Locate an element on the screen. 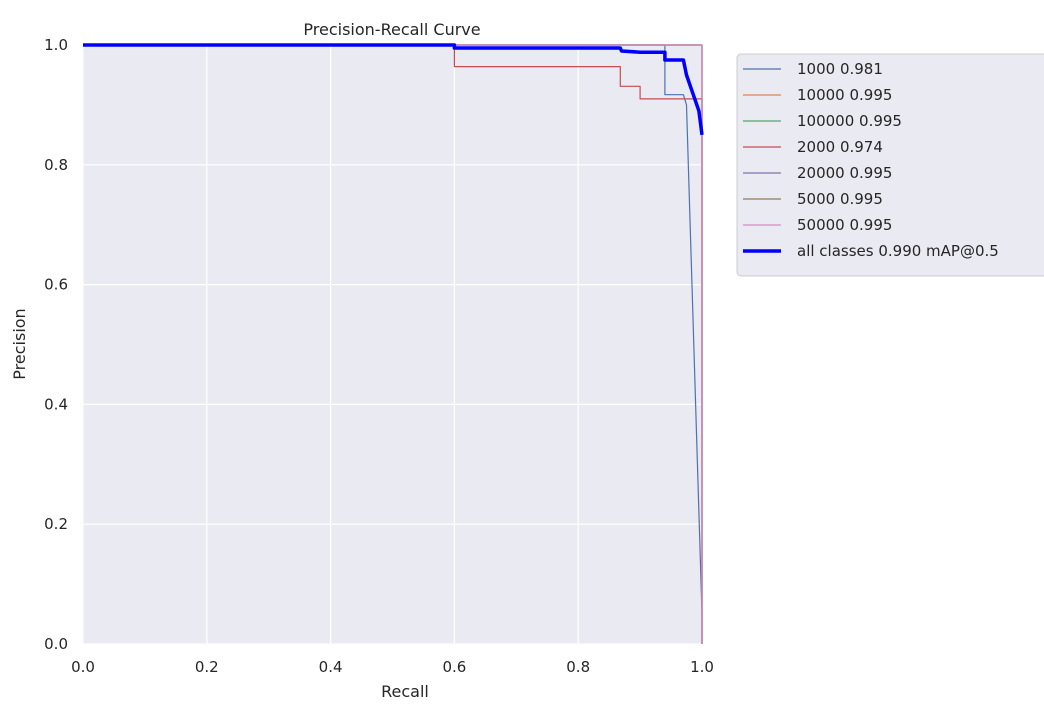 The image size is (1044, 706). y-axis-label: Precision is located at coordinates (19, 343).